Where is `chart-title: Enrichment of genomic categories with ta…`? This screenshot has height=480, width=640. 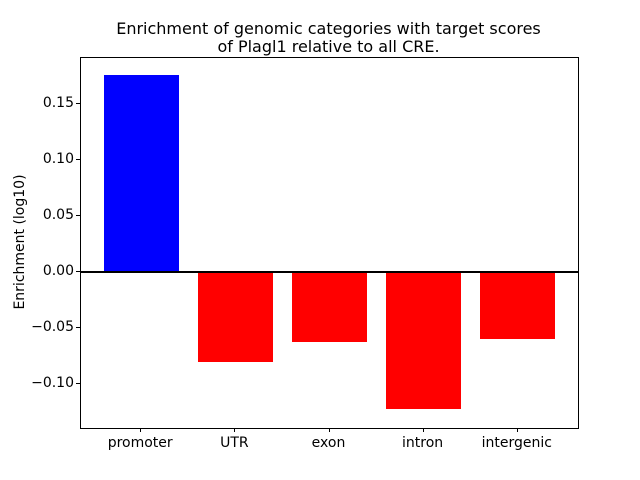
chart-title: Enrichment of genomic categories with ta… is located at coordinates (328, 38).